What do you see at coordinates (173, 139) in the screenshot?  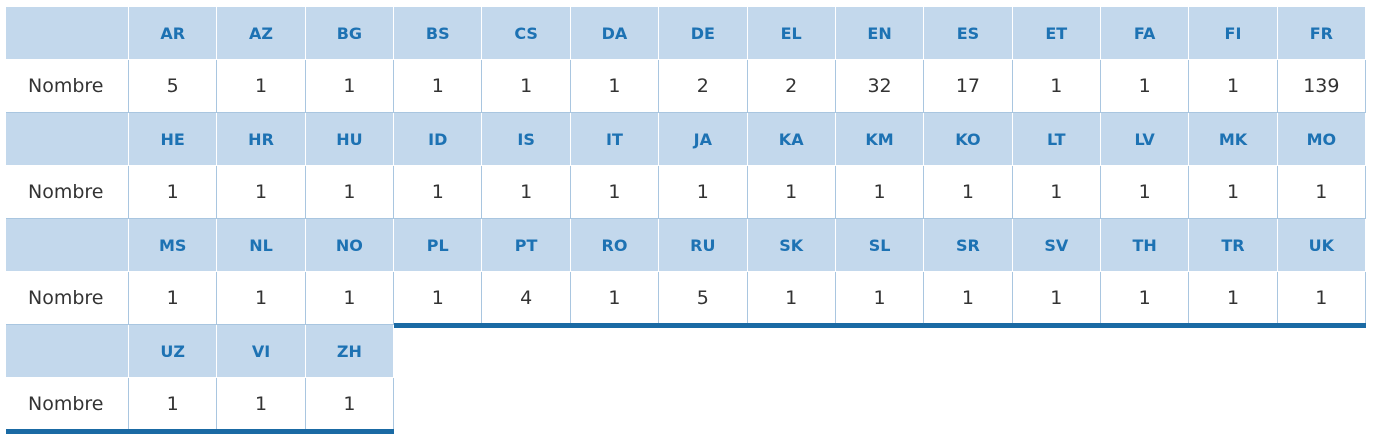 I see `language-header: HE` at bounding box center [173, 139].